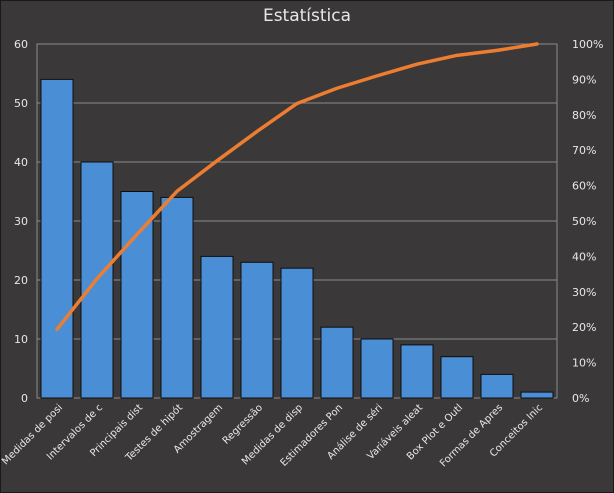 This screenshot has width=614, height=493. What do you see at coordinates (584, 327) in the screenshot?
I see `right-y-tick-label: 20%` at bounding box center [584, 327].